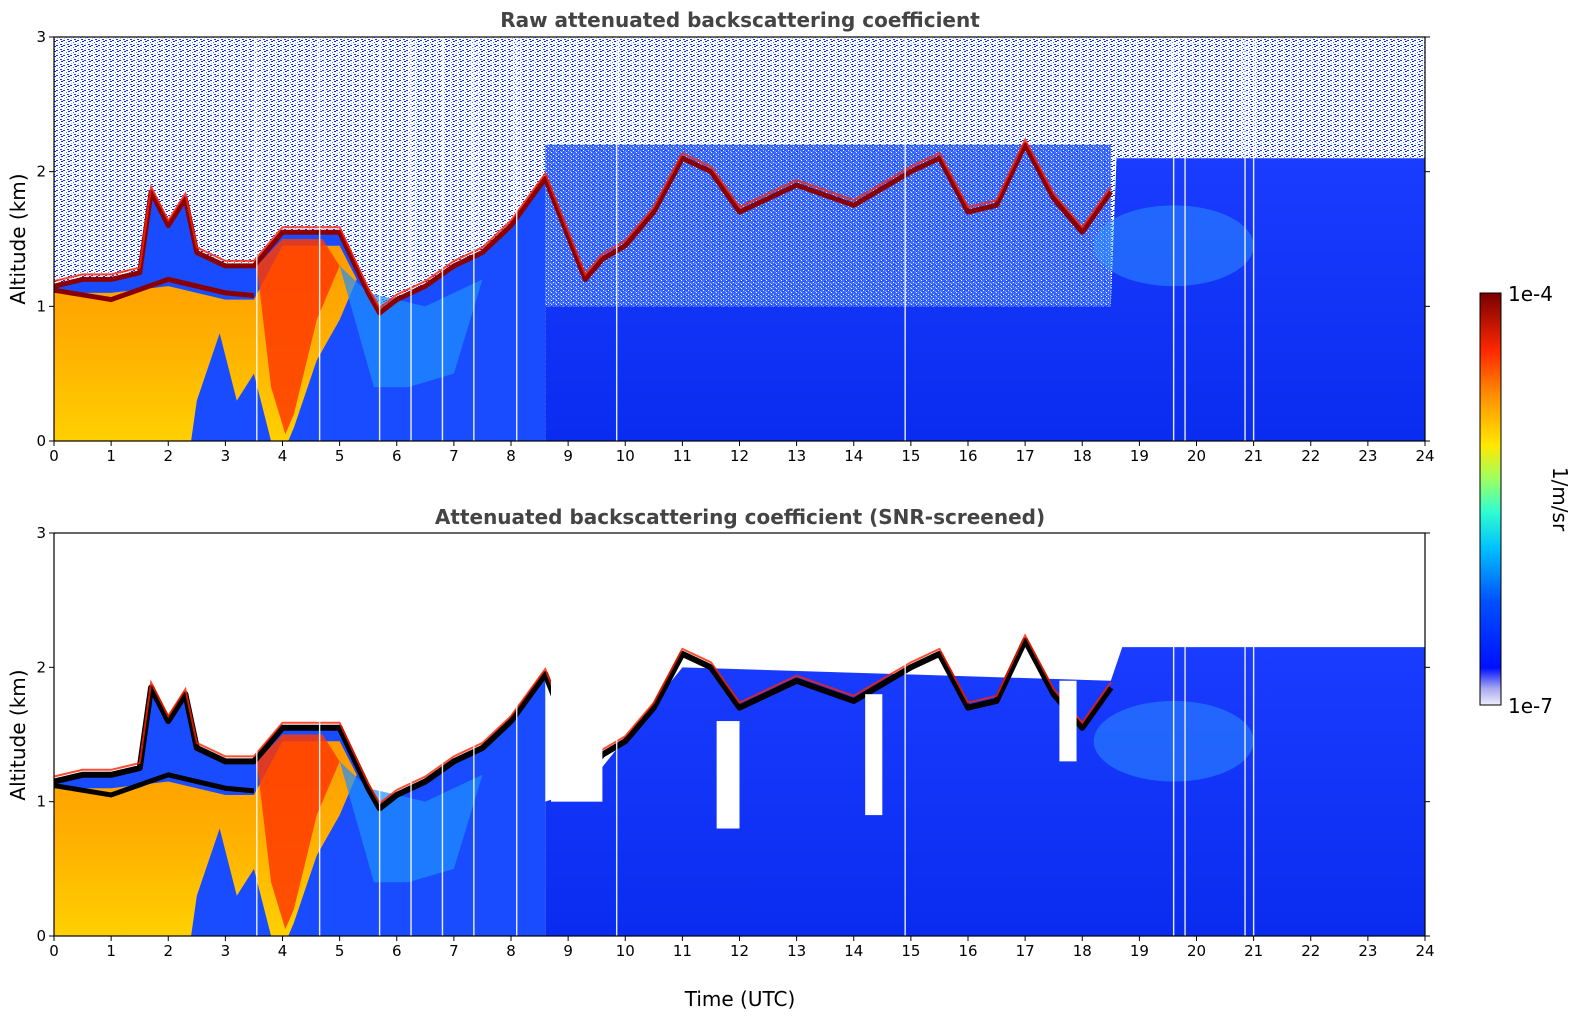 The height and width of the screenshot is (1020, 1595). What do you see at coordinates (41, 441) in the screenshot?
I see `panel-raw-ytick-label: 0` at bounding box center [41, 441].